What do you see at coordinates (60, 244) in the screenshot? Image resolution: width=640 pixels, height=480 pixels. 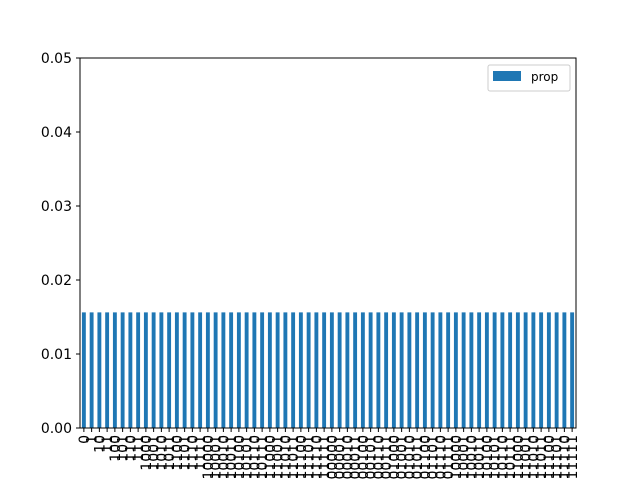 I see `y-axis: 0.00 0.01 0.02 0.03 0.04 0.05` at bounding box center [60, 244].